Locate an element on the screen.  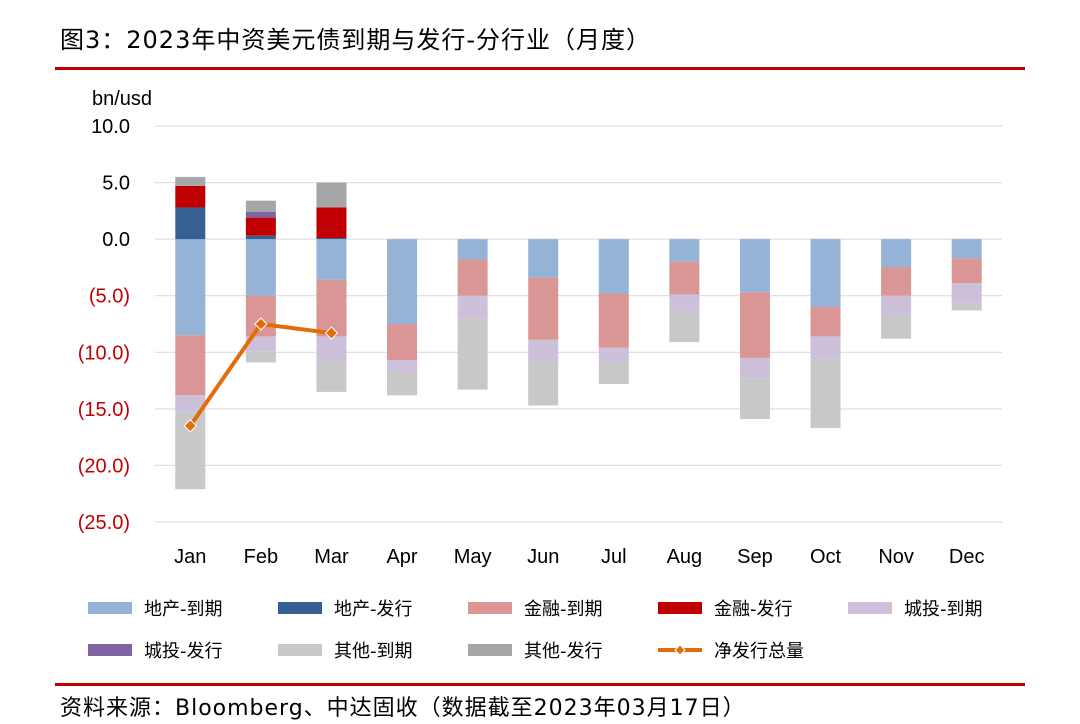
x-tick-label: Aug is located at coordinates (685, 557).